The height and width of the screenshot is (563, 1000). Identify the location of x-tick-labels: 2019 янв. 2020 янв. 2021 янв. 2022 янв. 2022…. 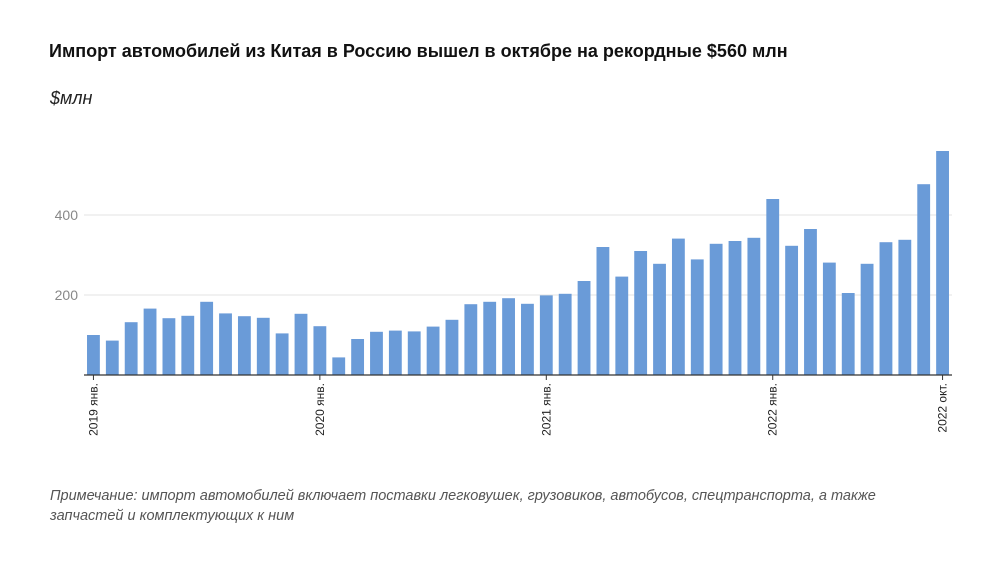
(518, 405).